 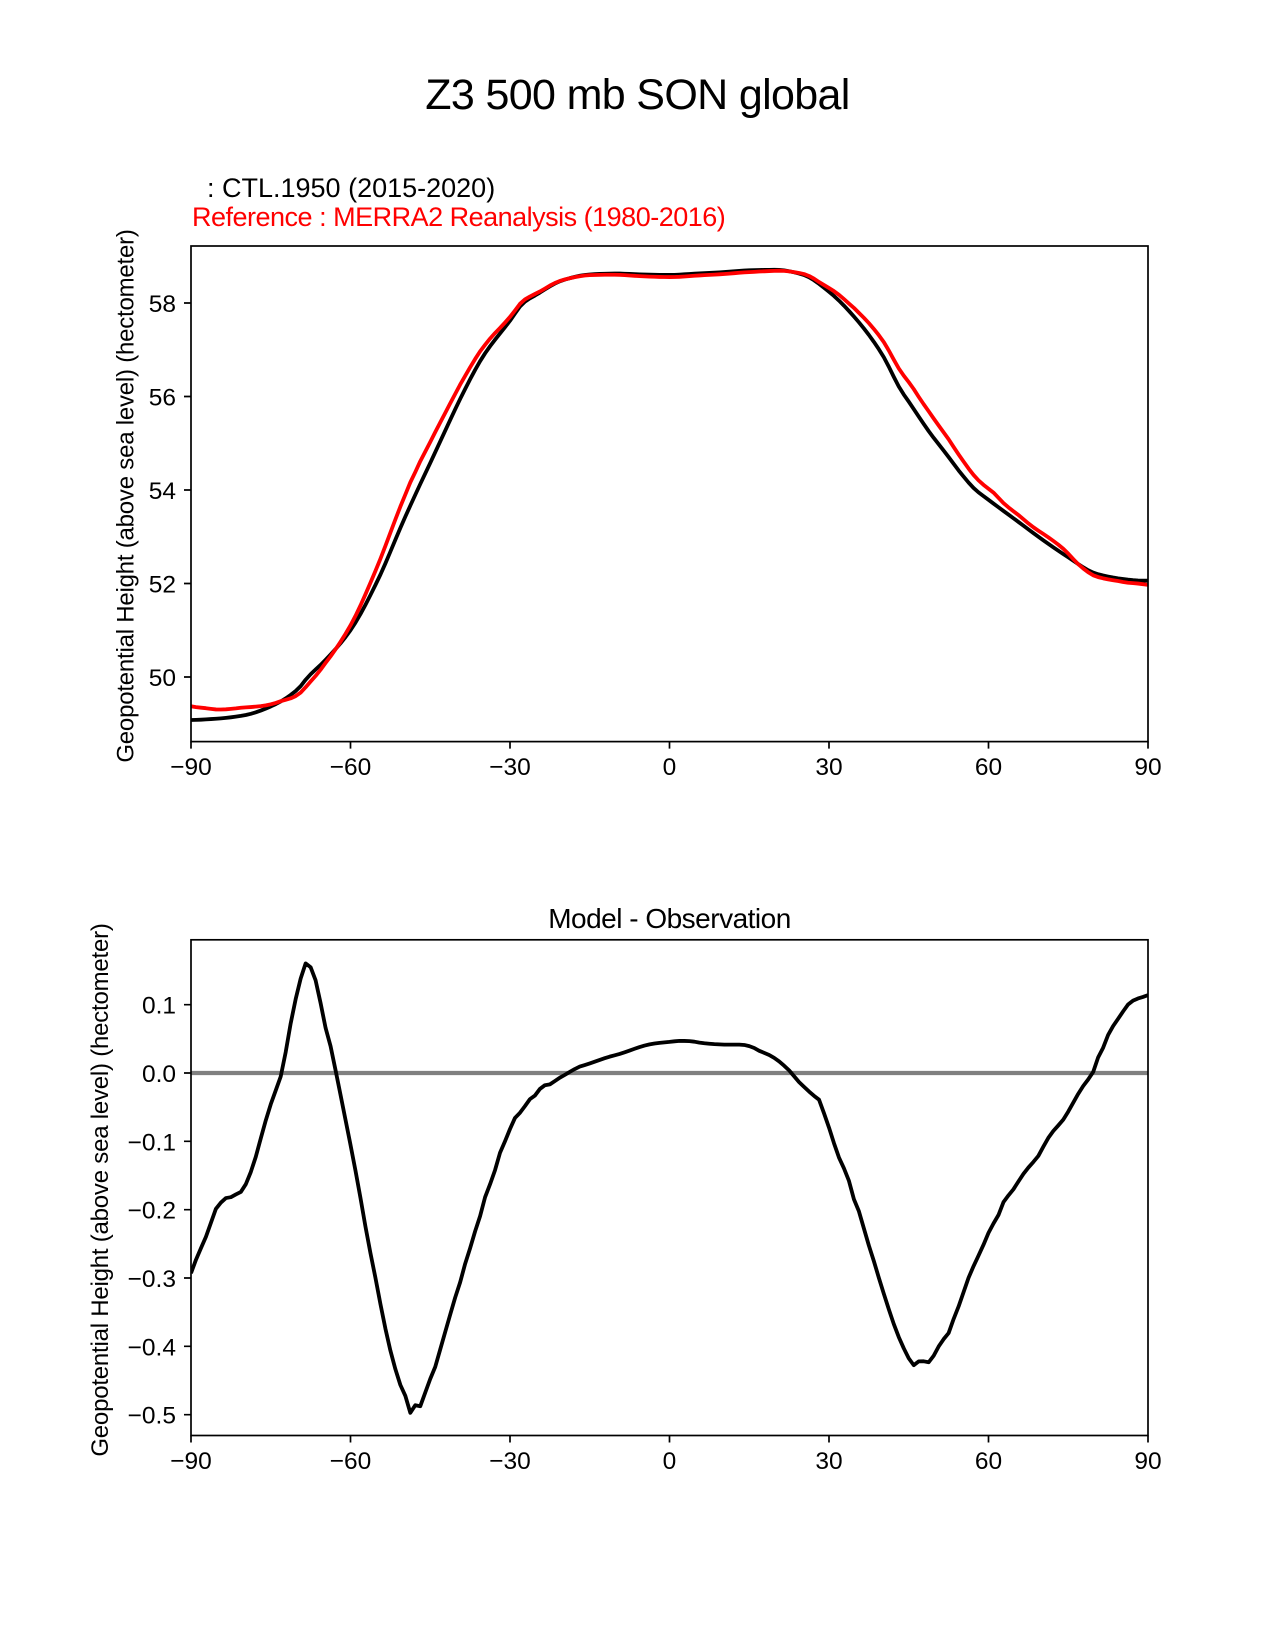 I want to click on svg-text: 0.0, so click(x=159, y=1074).